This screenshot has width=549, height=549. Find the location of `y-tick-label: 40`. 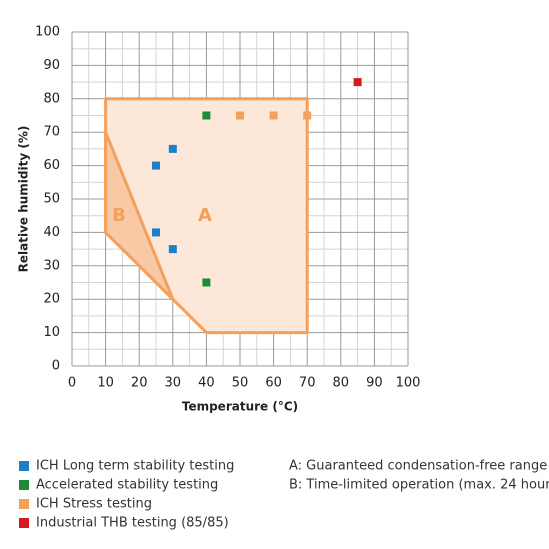

y-tick-label: 40 is located at coordinates (51, 232).